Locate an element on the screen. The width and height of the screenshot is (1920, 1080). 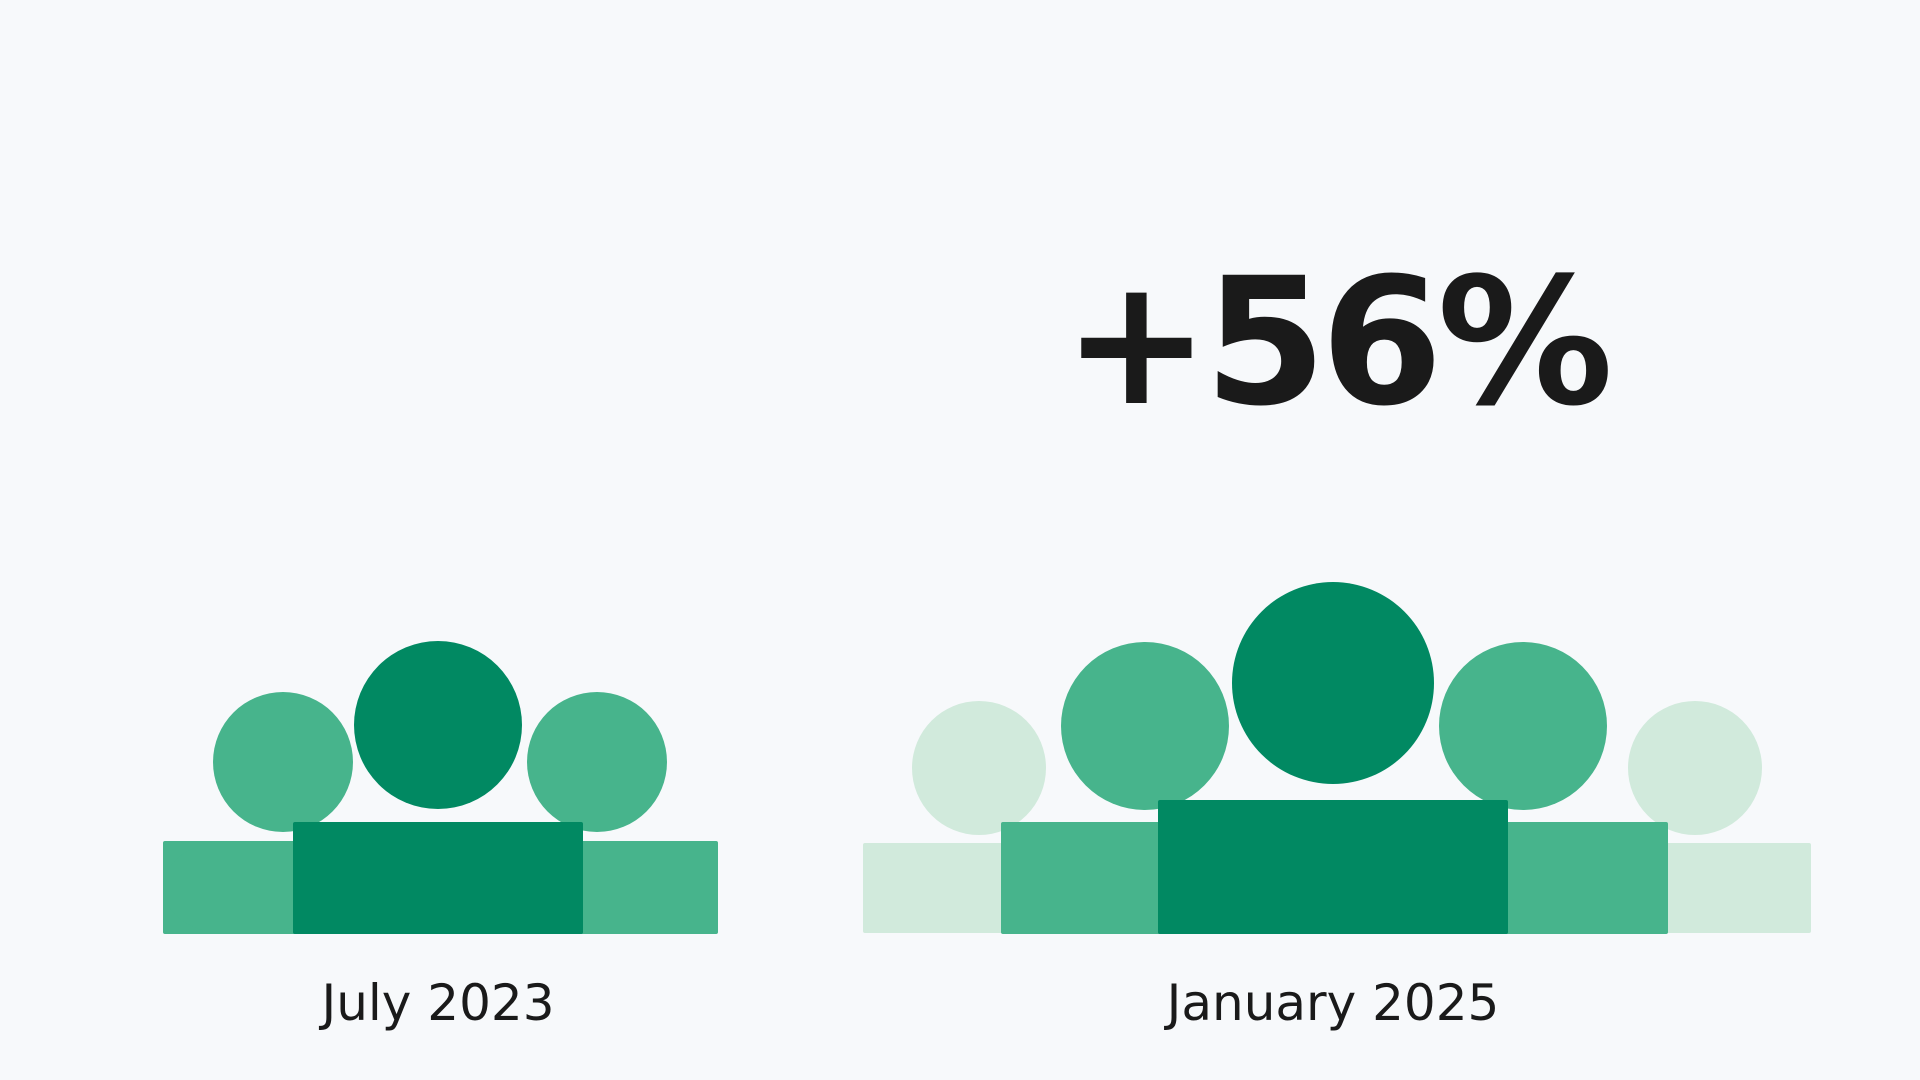
growth-percentage: +56% is located at coordinates (1335, 342).